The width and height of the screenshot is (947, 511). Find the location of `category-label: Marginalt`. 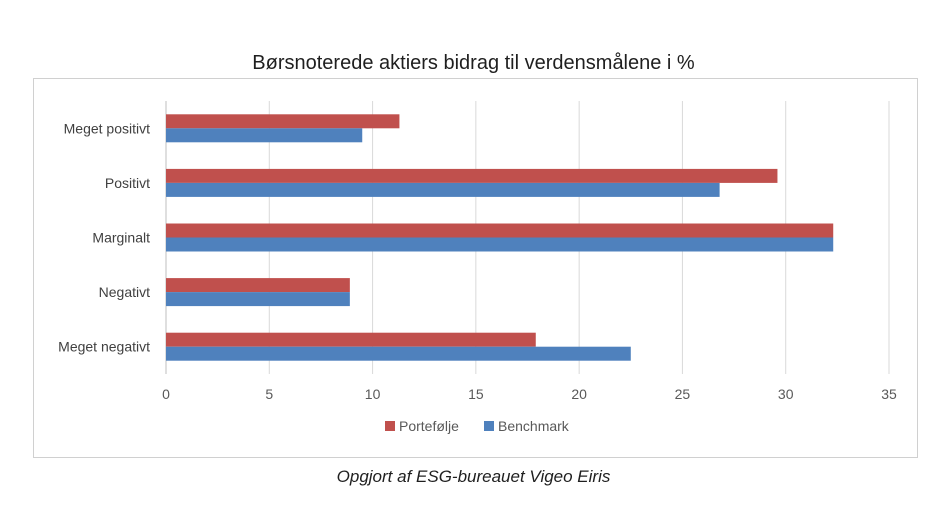

category-label: Marginalt is located at coordinates (121, 238).